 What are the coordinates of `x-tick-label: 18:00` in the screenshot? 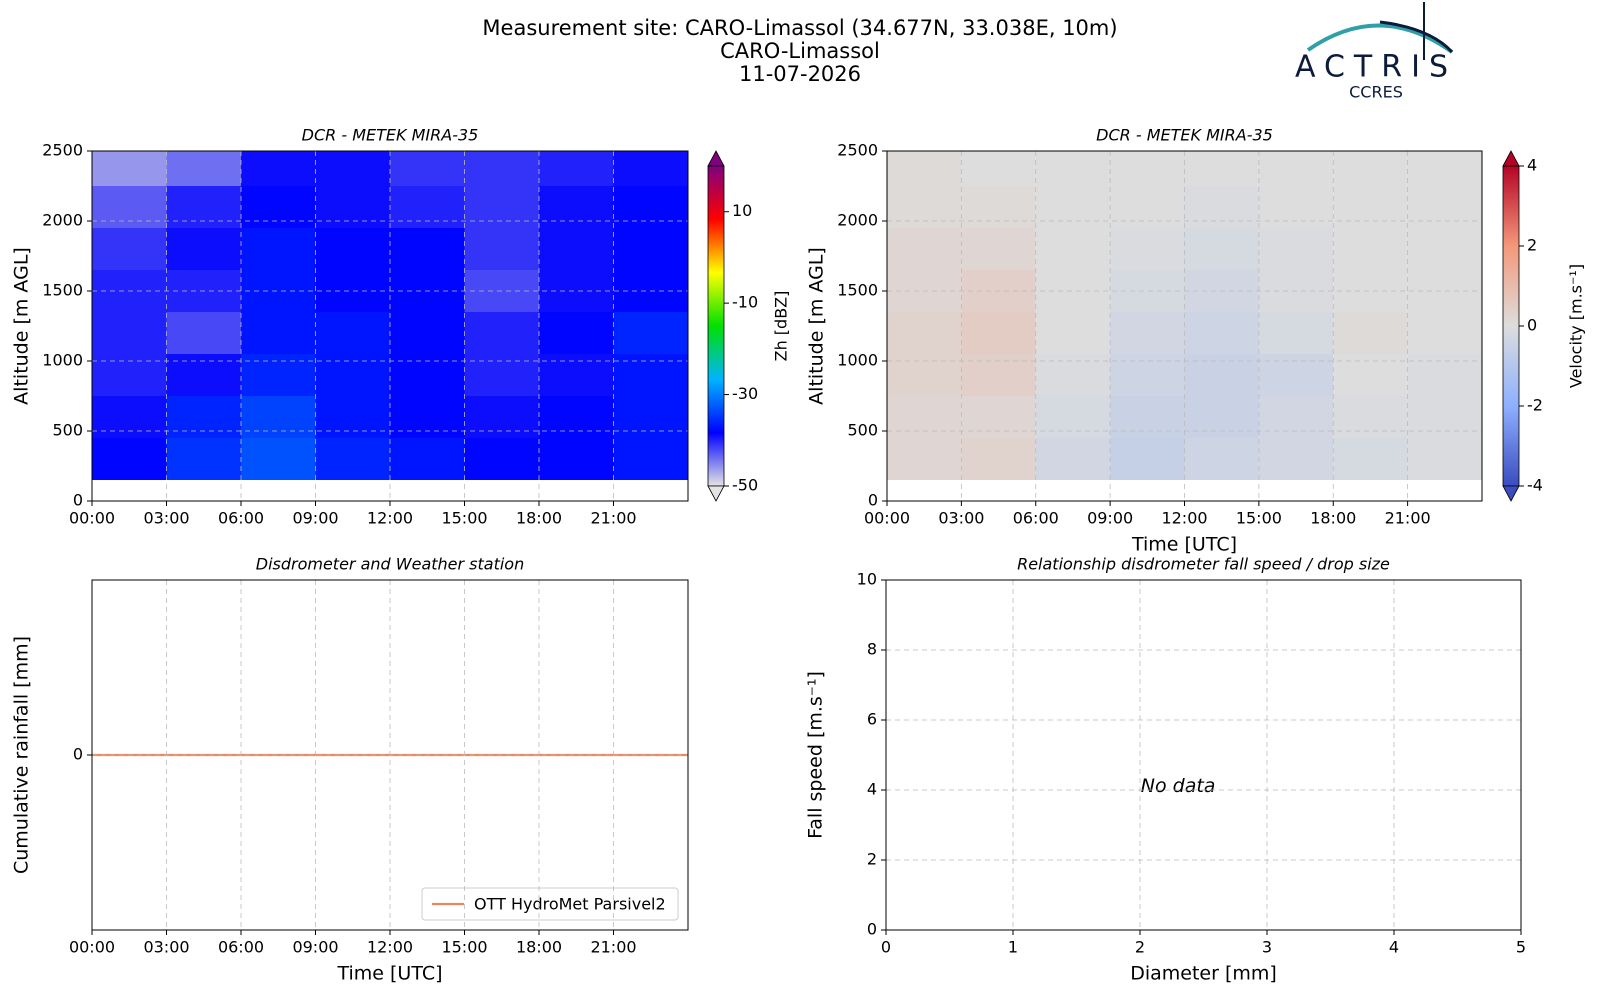 It's located at (539, 947).